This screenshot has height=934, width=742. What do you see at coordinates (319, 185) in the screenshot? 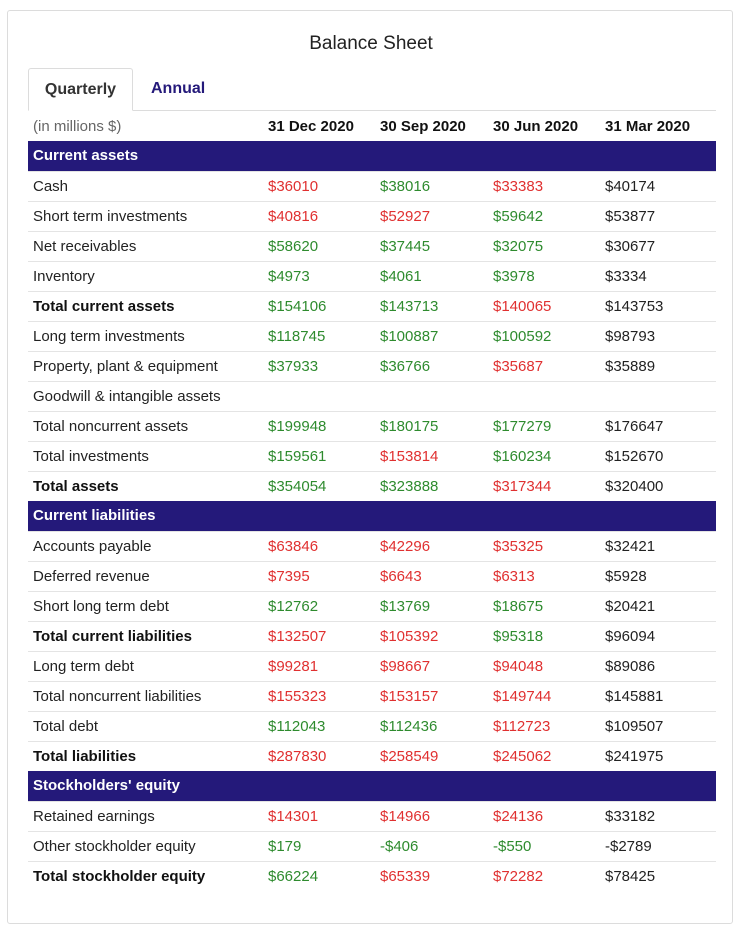
I see `value-cell: $36010` at bounding box center [319, 185].